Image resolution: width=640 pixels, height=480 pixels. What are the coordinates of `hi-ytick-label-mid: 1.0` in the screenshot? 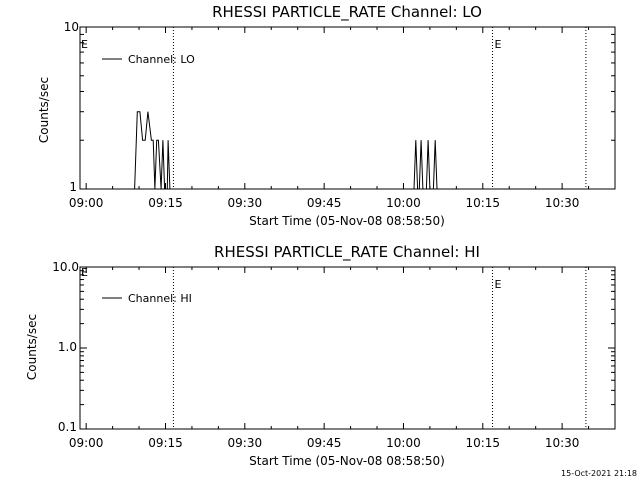 It's located at (67, 347).